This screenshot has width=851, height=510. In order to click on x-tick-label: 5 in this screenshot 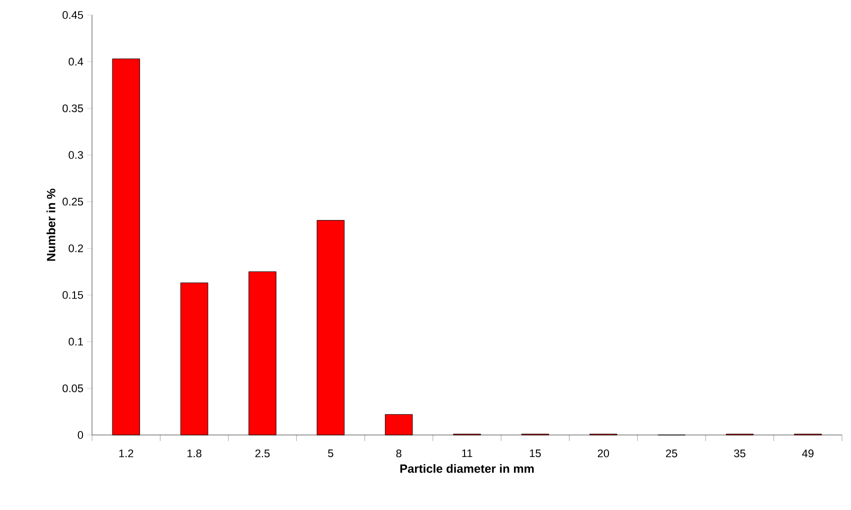, I will do `click(331, 454)`.